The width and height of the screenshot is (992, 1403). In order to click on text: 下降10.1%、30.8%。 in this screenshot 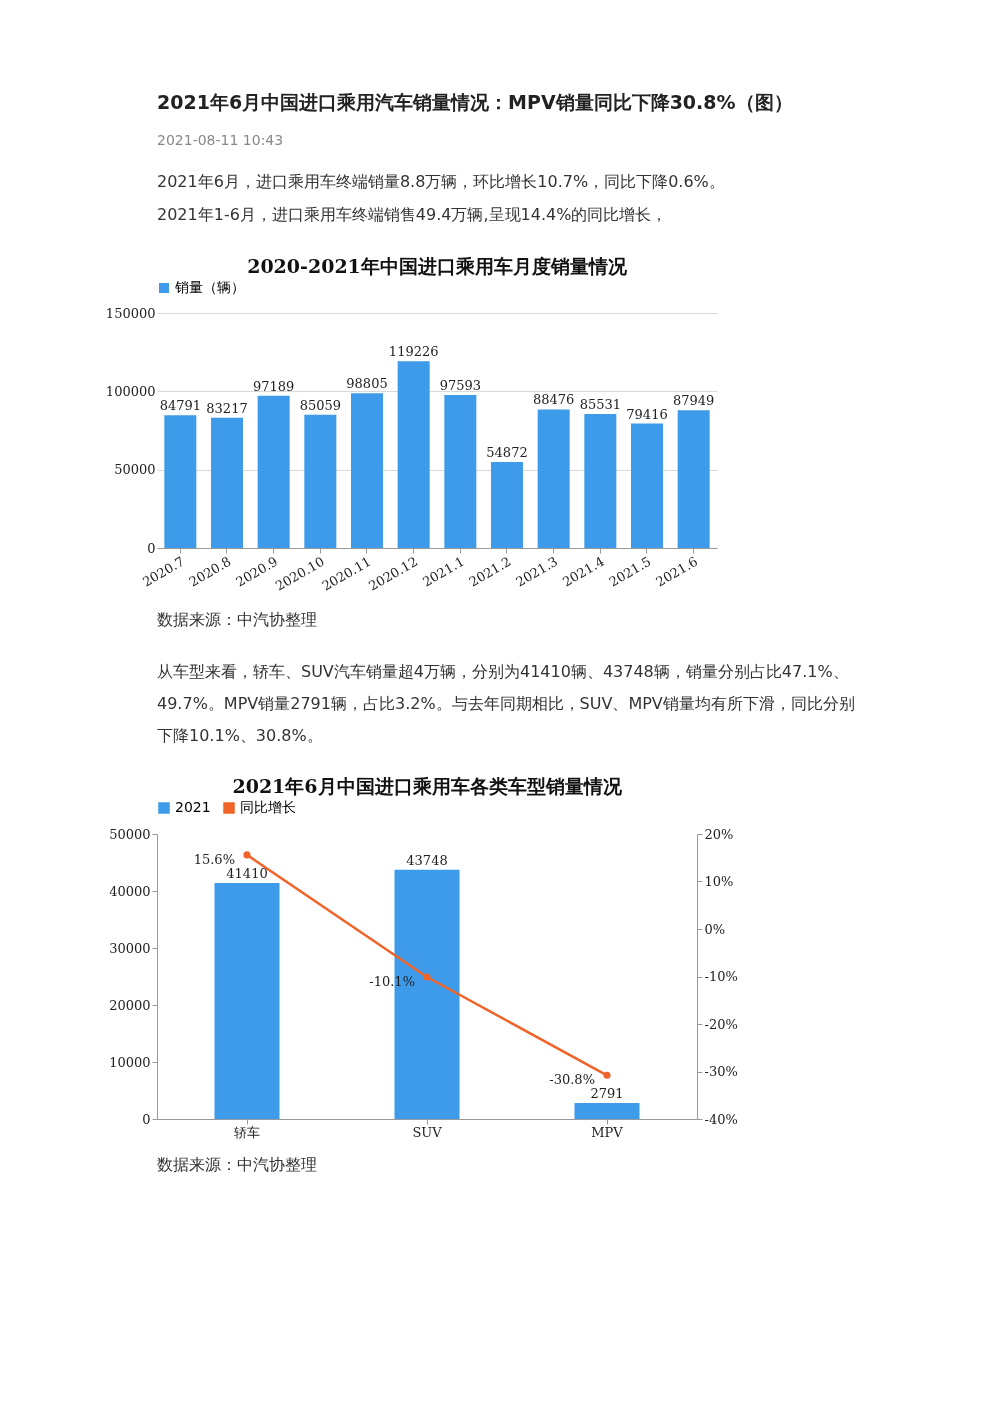, I will do `click(240, 735)`.